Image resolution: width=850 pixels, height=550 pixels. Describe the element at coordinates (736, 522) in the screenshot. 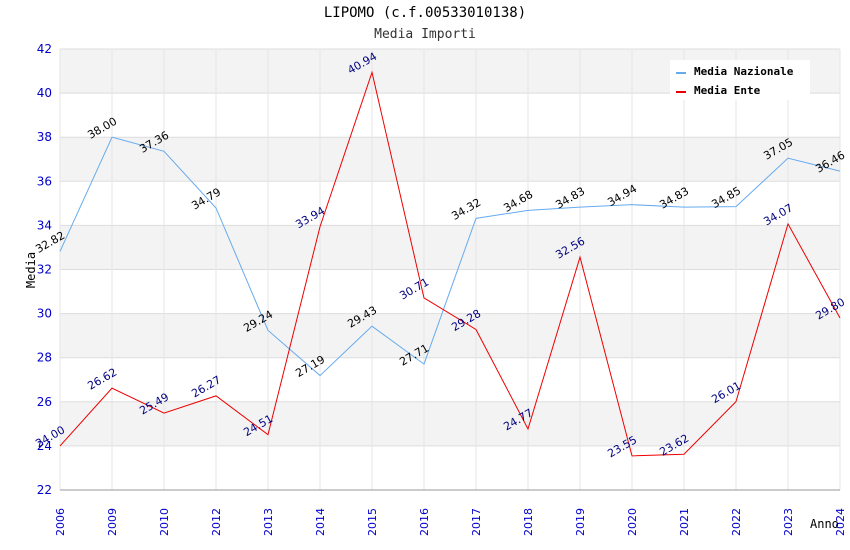

I see `x-tick-label: 2022` at that location.